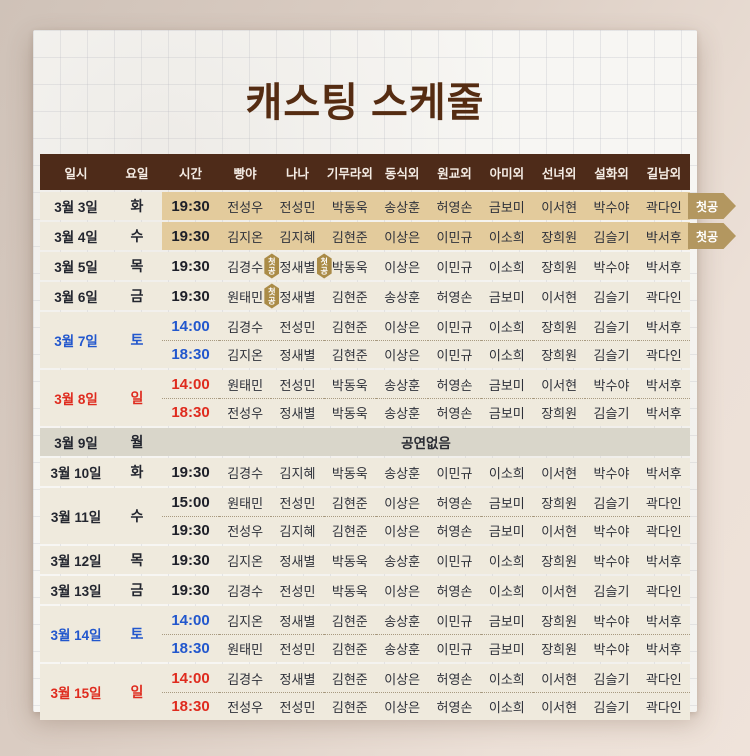  What do you see at coordinates (245, 173) in the screenshot?
I see `header-cell-3: 빵야` at bounding box center [245, 173].